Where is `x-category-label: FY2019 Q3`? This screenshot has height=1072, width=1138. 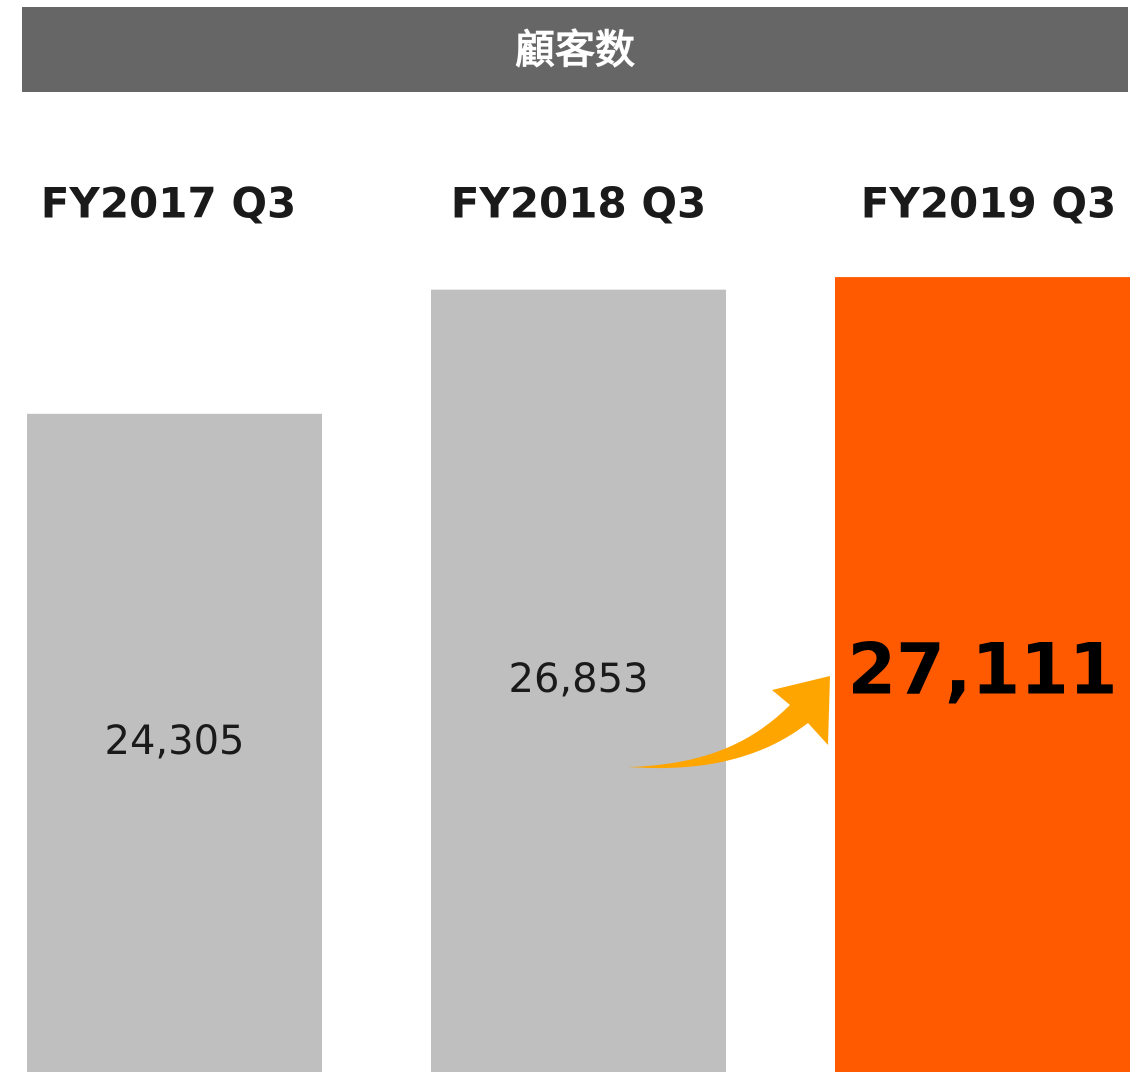 x-category-label: FY2019 Q3 is located at coordinates (989, 203).